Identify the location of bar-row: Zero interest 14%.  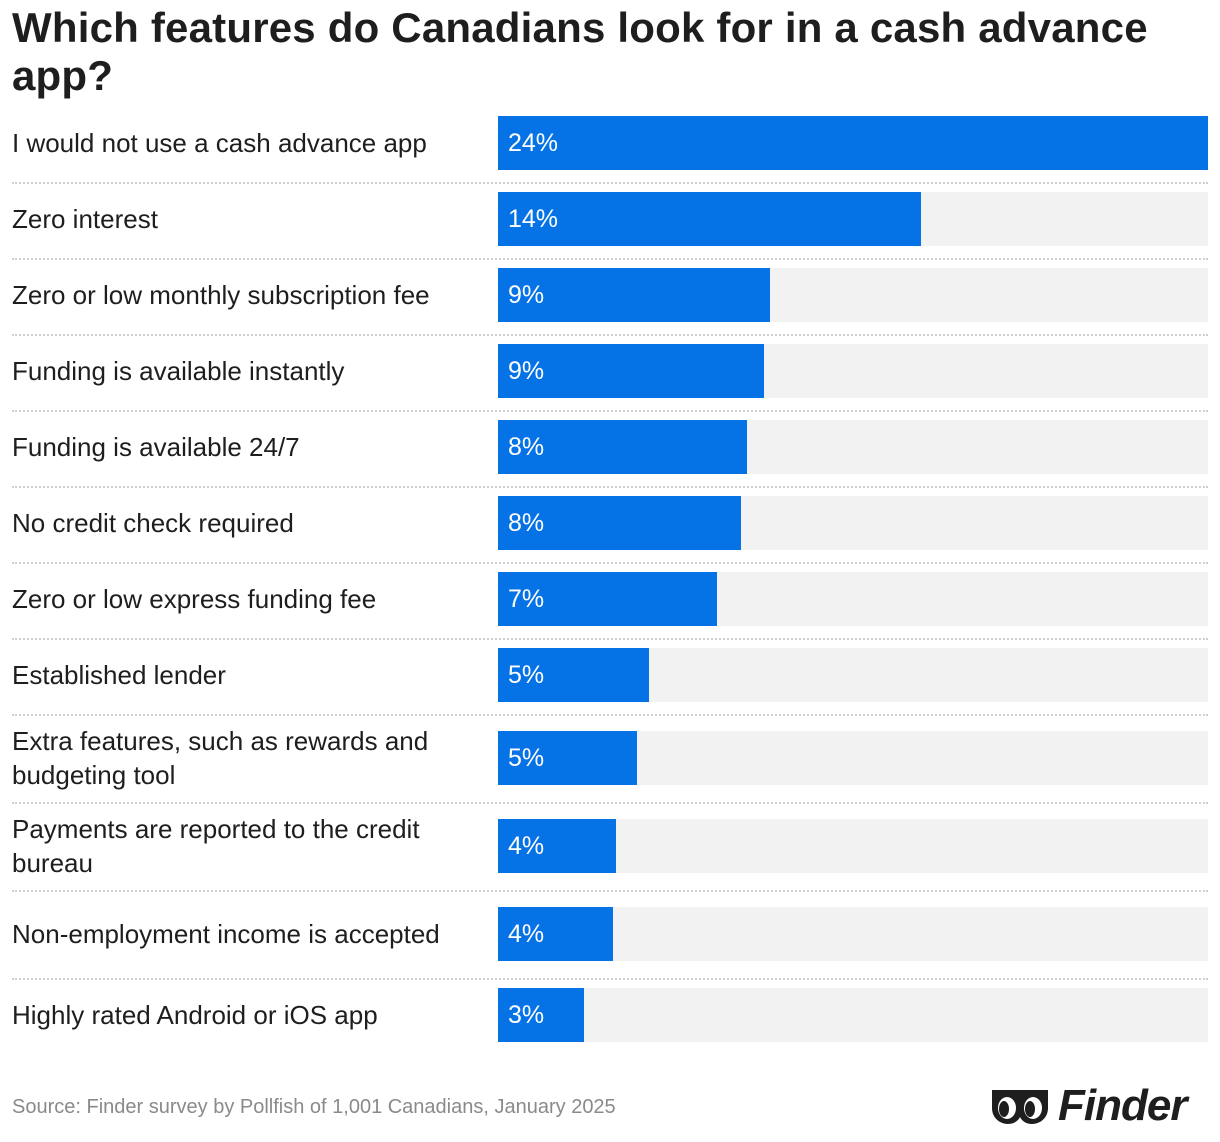
(610, 230).